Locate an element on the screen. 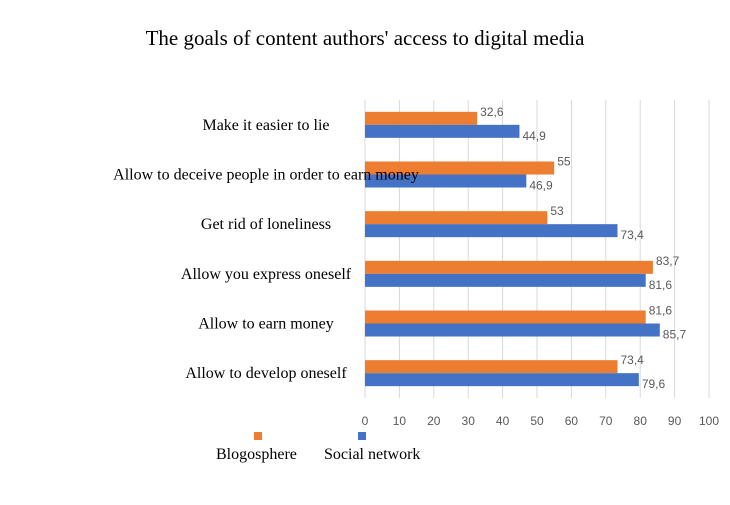 The width and height of the screenshot is (730, 505). x-tick-label: 80 is located at coordinates (641, 421).